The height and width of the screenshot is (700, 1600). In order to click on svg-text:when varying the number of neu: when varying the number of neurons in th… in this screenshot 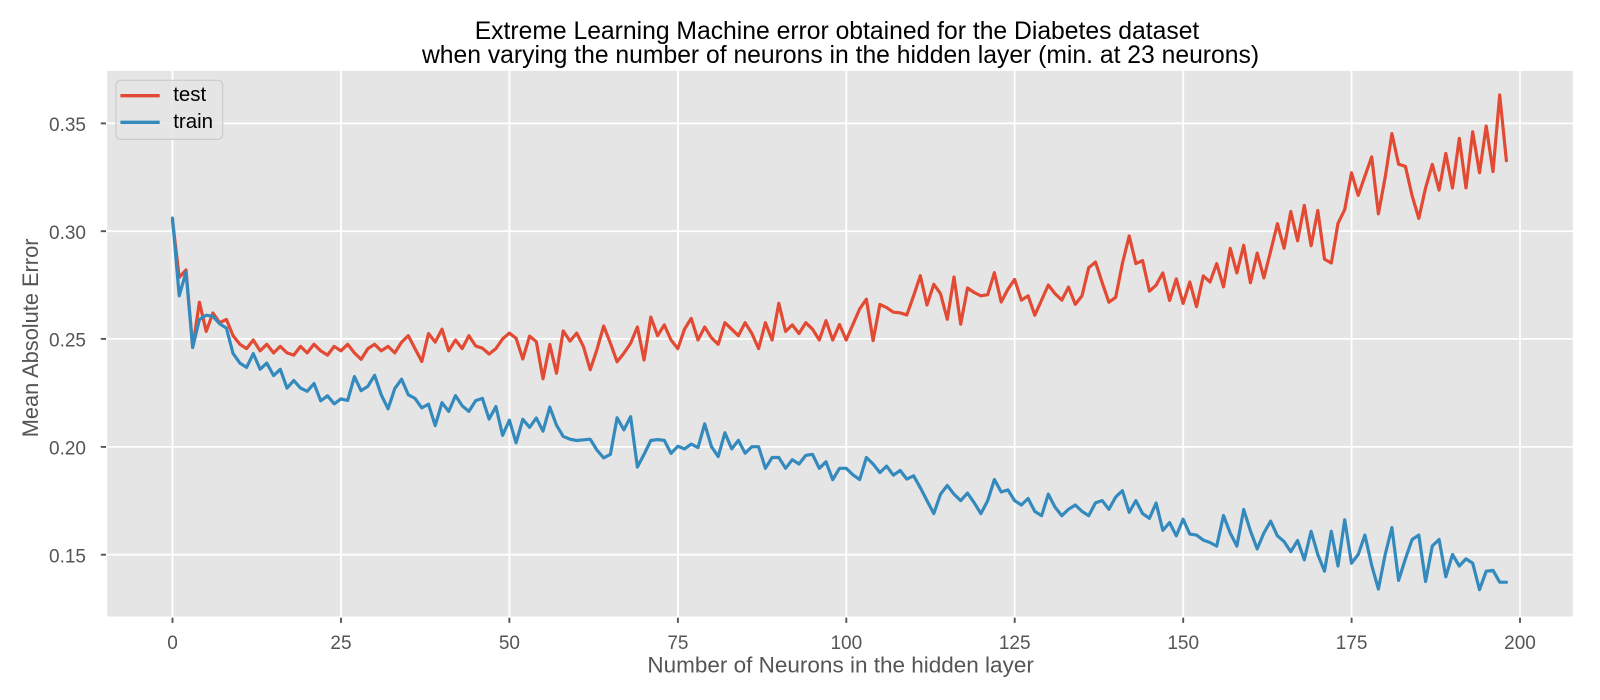, I will do `click(840, 55)`.